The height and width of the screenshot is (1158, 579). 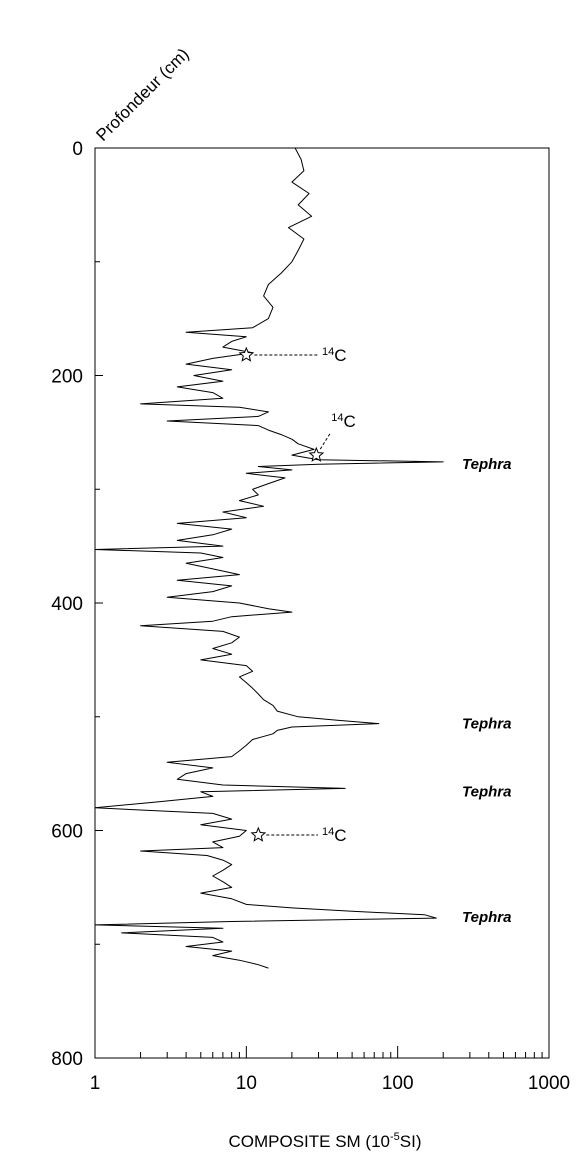 I want to click on x-axis-title-exponent: -5, so click(x=395, y=1137).